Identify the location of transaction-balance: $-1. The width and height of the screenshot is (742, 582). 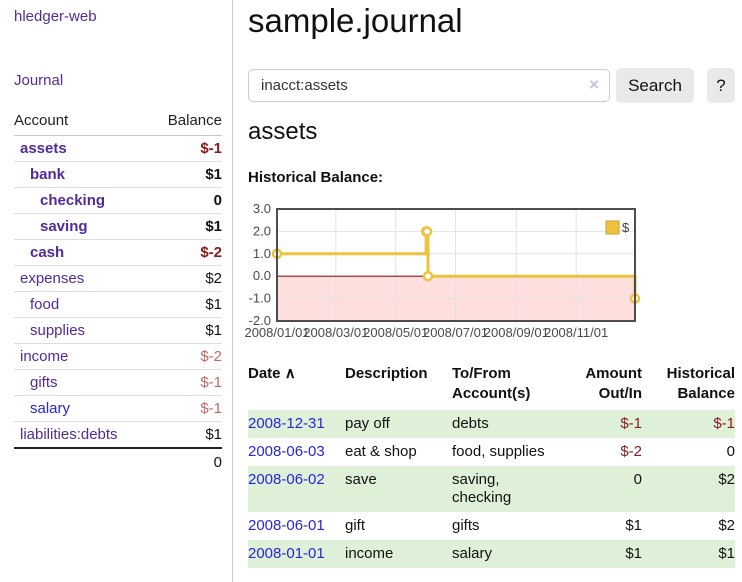
(724, 423).